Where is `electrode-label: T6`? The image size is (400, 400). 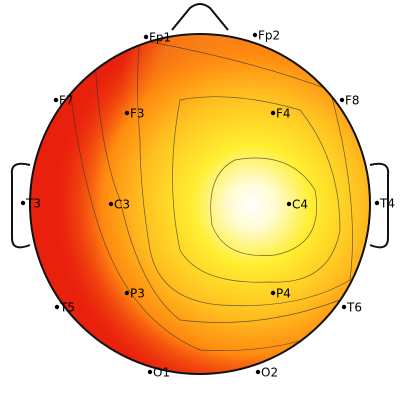
electrode-label: T6 is located at coordinates (354, 308).